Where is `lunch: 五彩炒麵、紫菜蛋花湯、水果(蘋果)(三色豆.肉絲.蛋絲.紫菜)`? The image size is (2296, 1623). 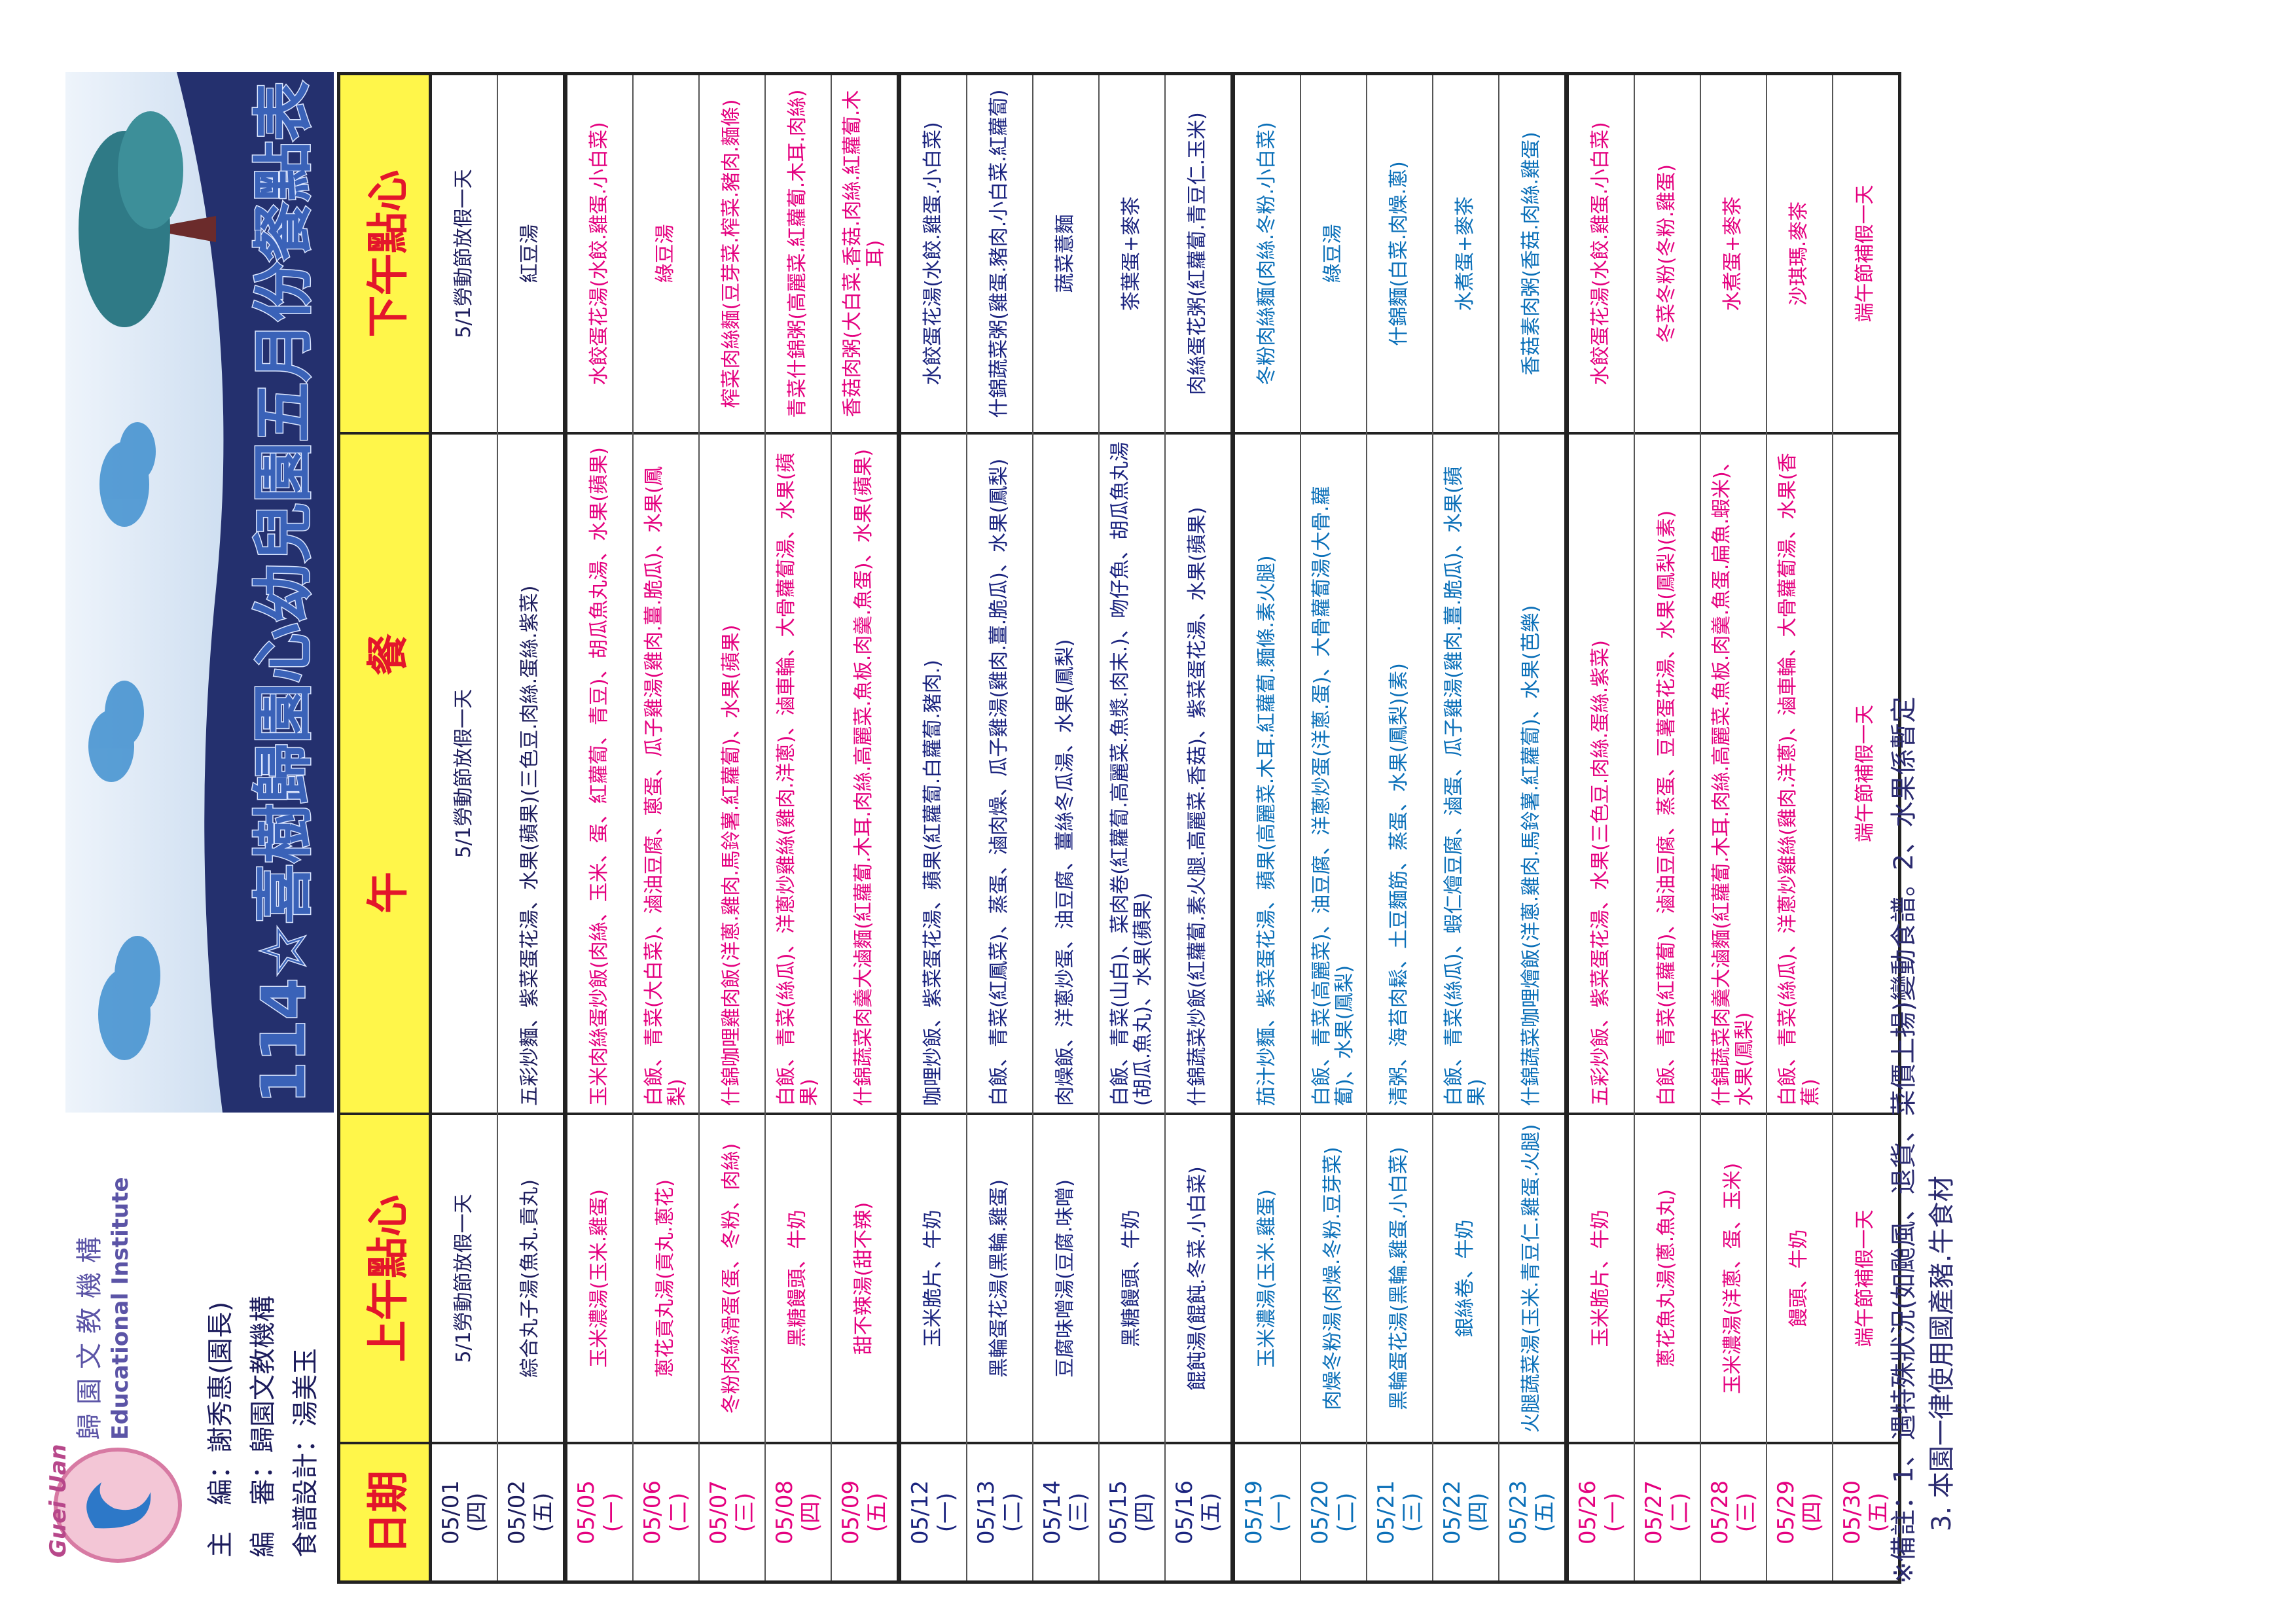
lunch: 五彩炒麵、紫菜蛋花湯、水果(蘋果)(三色豆.肉絲.蛋絲.紫菜) is located at coordinates (530, 772).